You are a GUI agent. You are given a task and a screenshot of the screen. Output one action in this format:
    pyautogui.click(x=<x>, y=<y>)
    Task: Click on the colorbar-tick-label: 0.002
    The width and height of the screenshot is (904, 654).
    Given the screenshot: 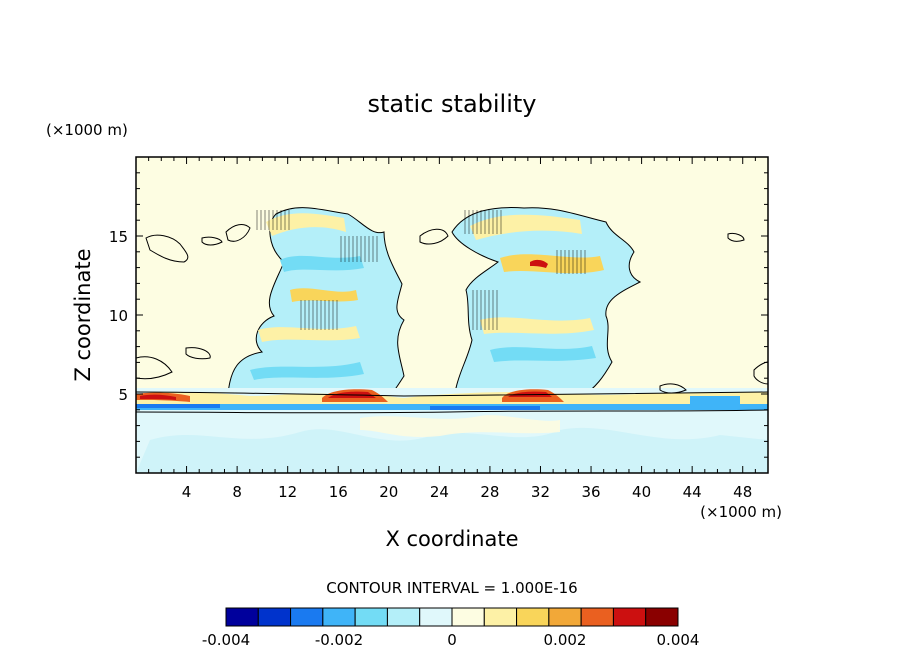 What is the action you would take?
    pyautogui.click(x=565, y=640)
    